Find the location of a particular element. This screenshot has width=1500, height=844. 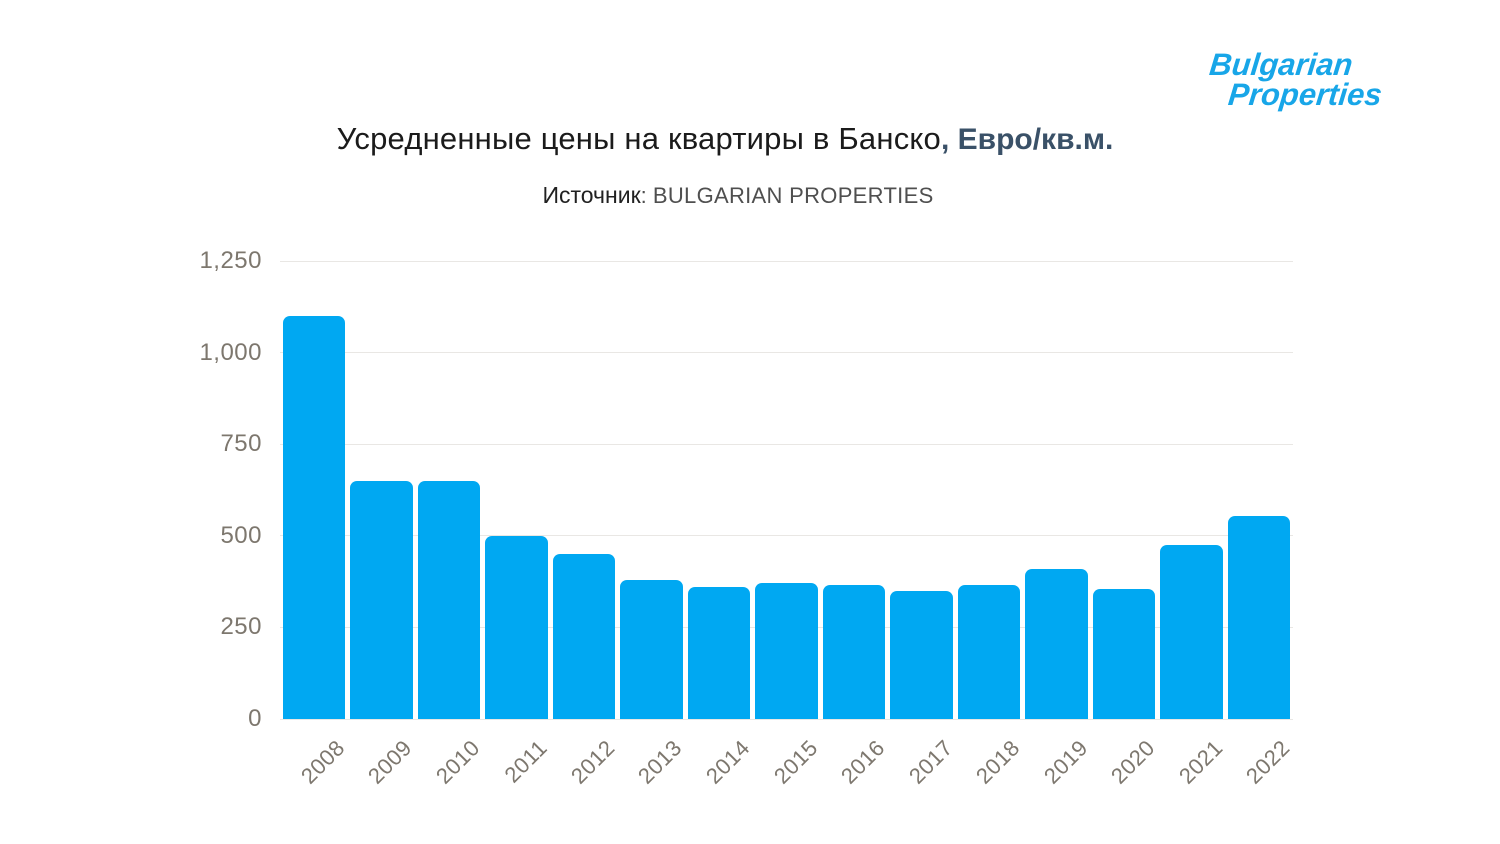

bar-2020 is located at coordinates (1124, 653).